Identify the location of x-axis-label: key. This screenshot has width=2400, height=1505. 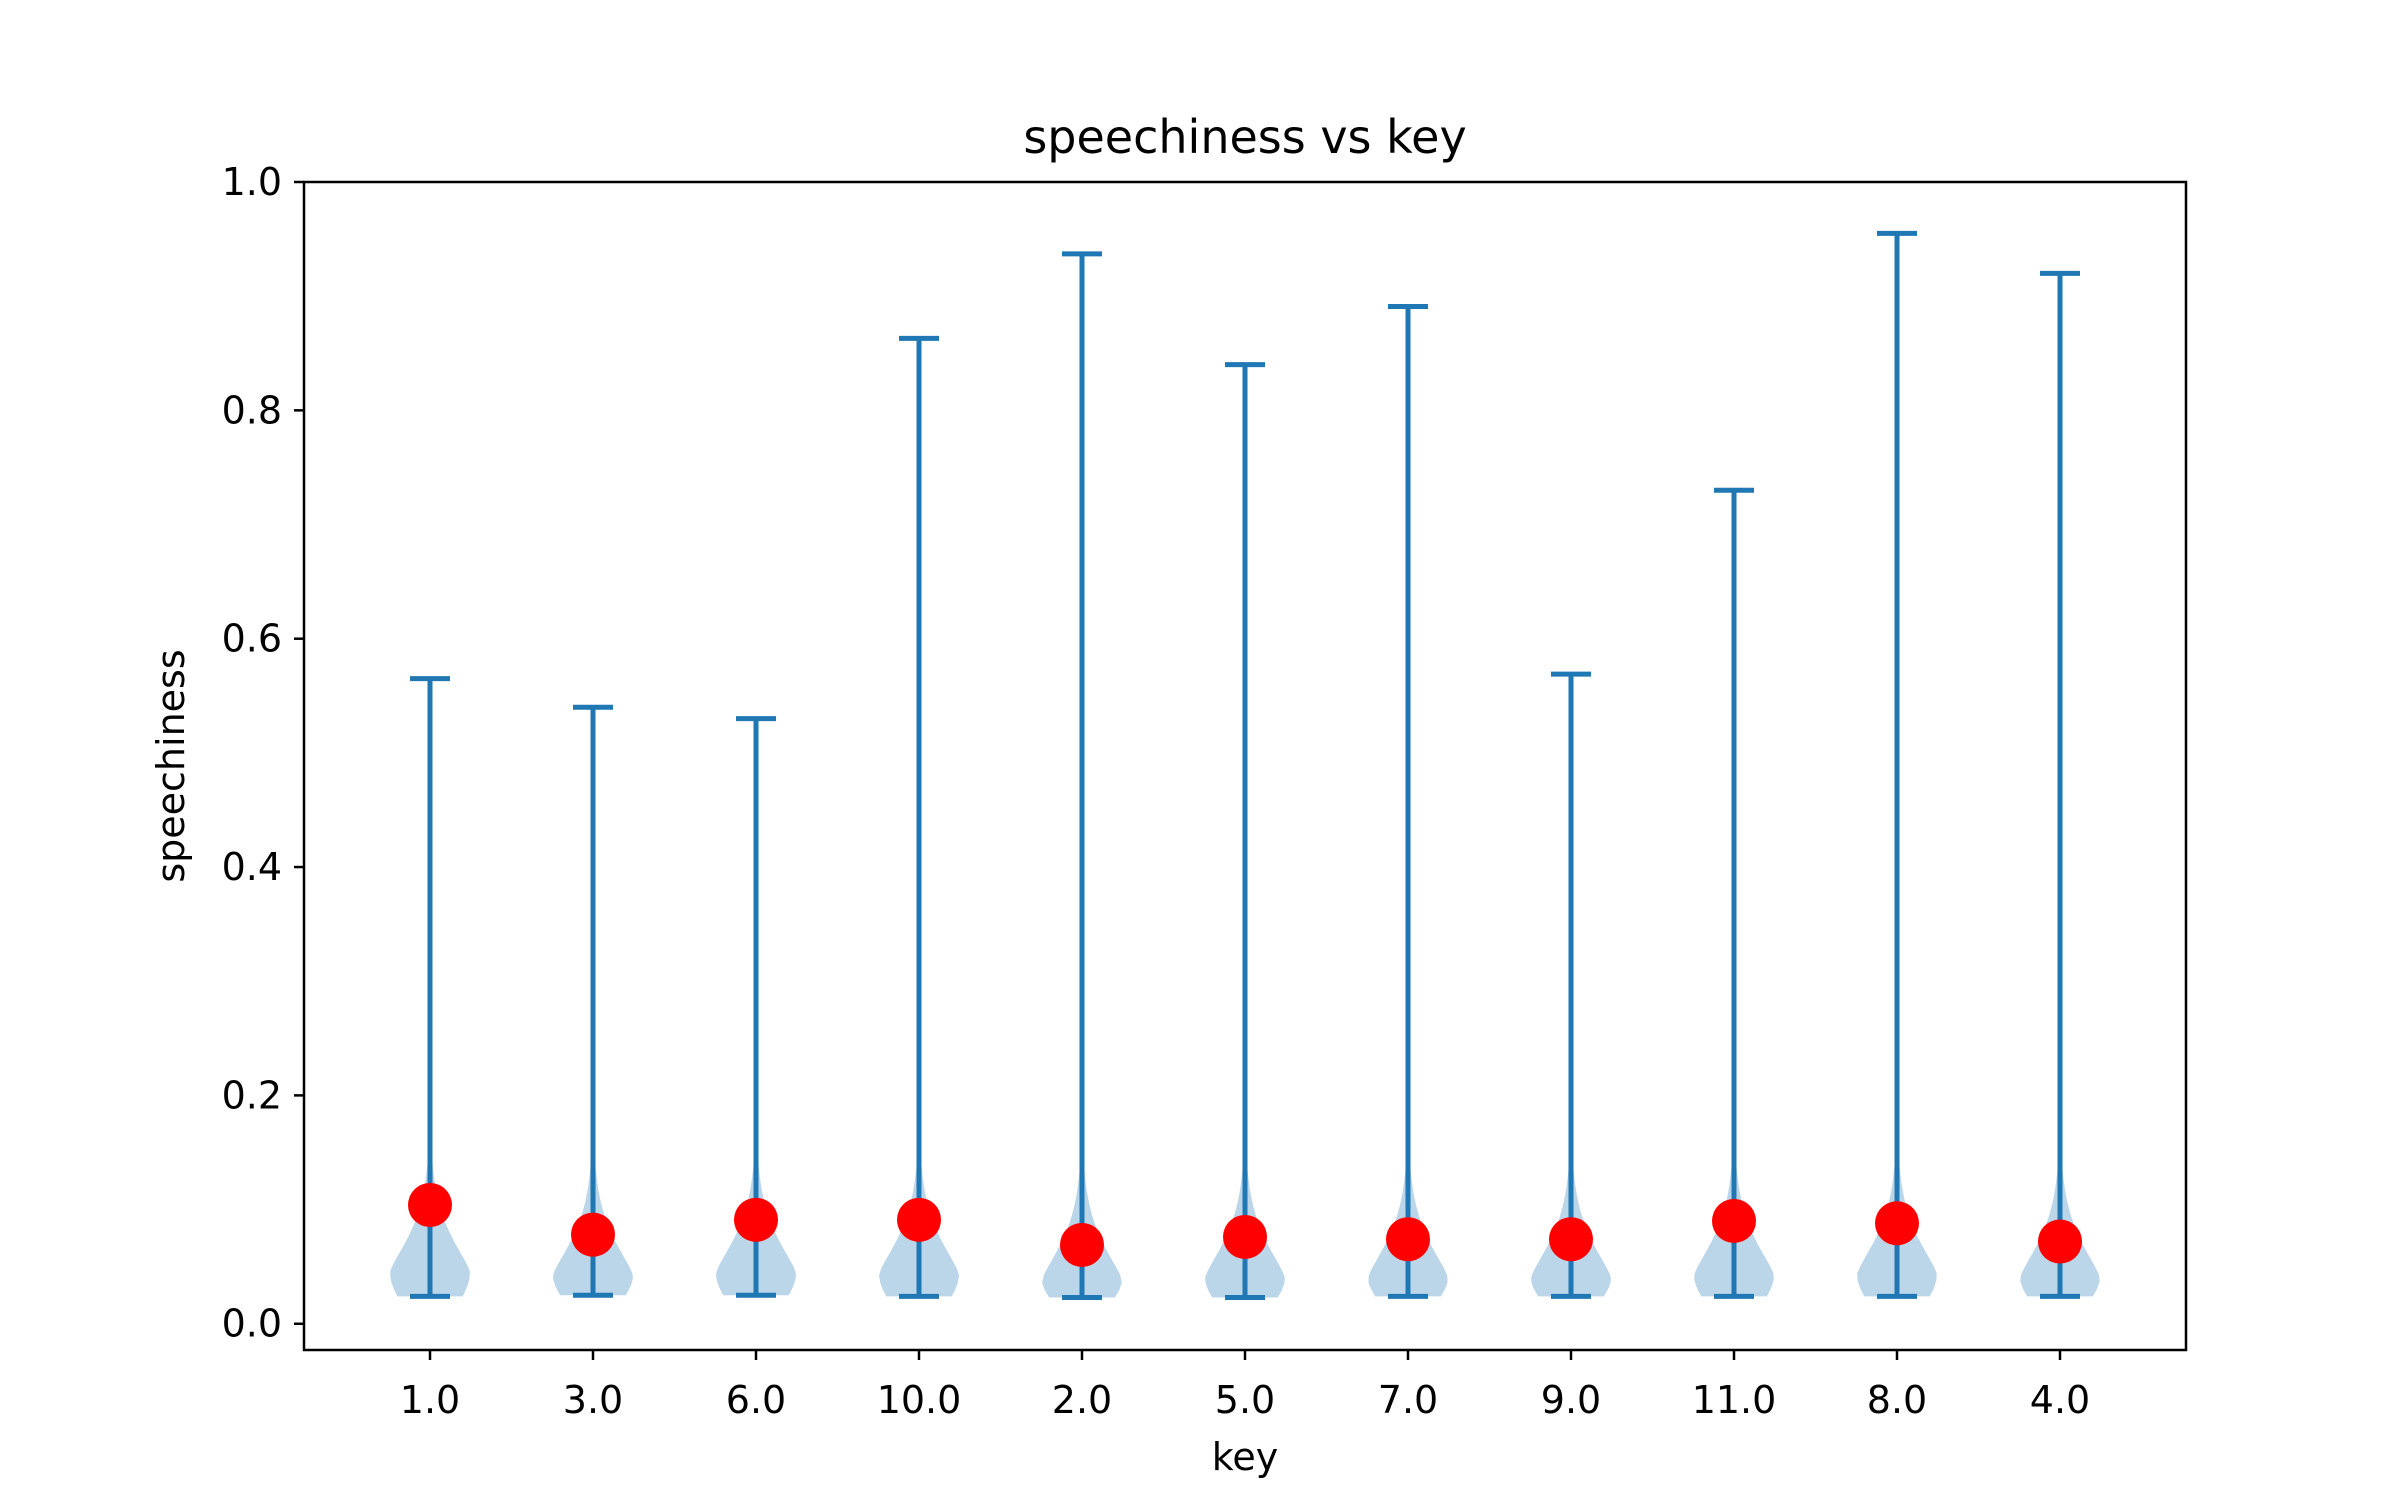
(1245, 1457).